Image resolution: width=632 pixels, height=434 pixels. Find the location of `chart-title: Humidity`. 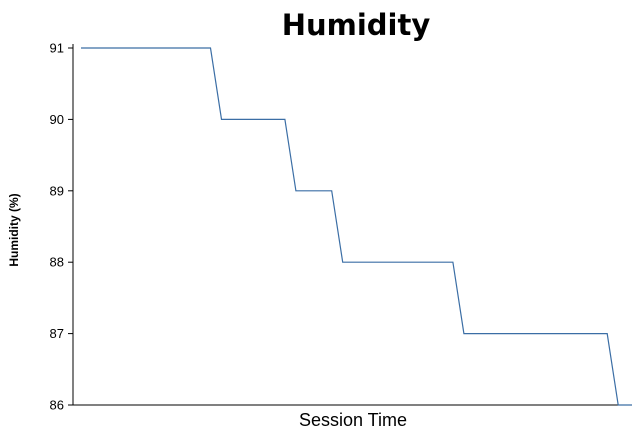

chart-title: Humidity is located at coordinates (356, 25).